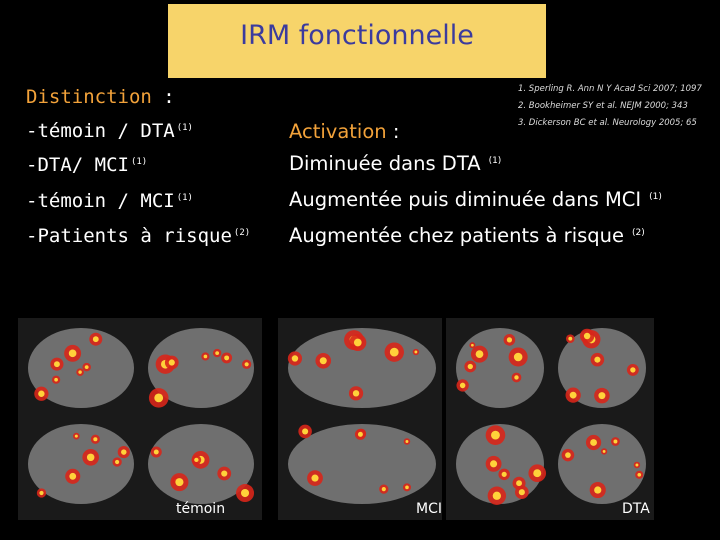  I want to click on item-text: -DTA/ MCI, so click(77, 165).